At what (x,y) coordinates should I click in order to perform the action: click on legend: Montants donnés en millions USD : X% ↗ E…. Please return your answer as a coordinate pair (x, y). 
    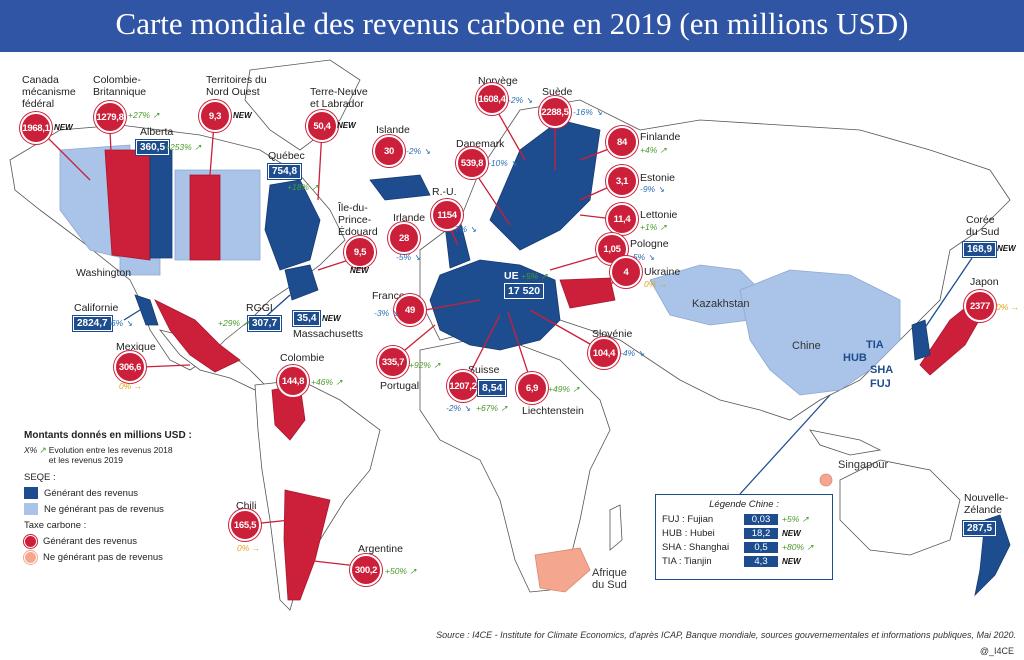
    Looking at the image, I should click on (139, 497).